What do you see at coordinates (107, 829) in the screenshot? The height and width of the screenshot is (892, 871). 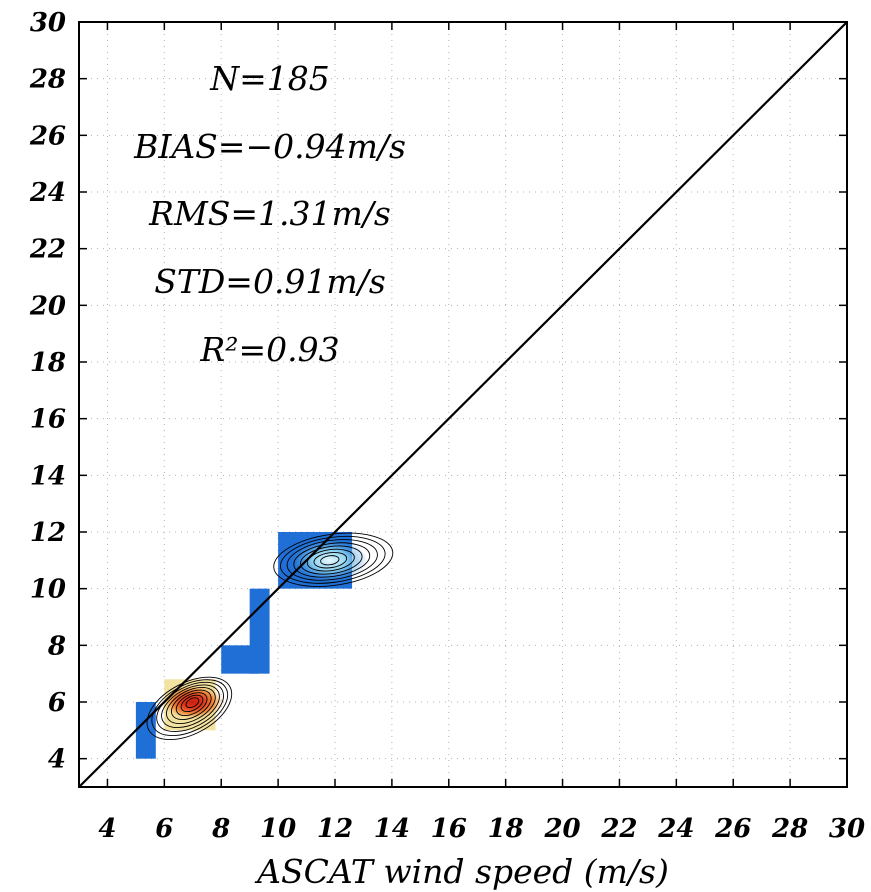 I see `x-tick-label: 4` at bounding box center [107, 829].